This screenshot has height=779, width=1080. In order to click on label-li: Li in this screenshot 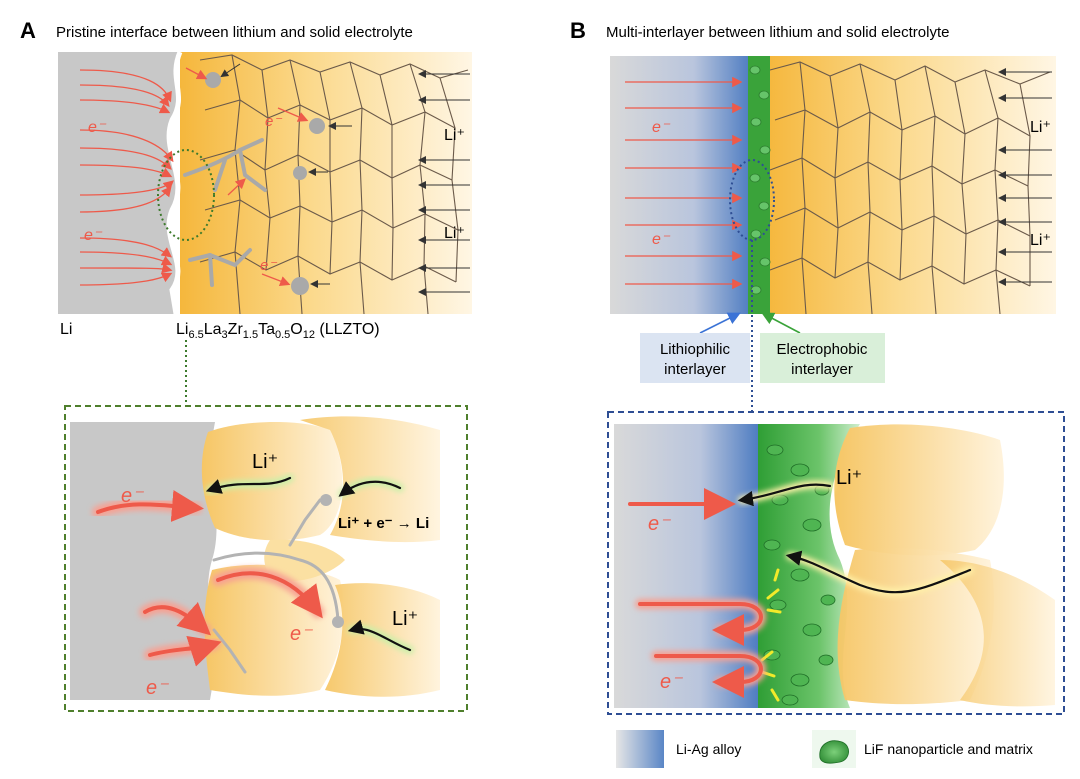, I will do `click(66, 329)`.